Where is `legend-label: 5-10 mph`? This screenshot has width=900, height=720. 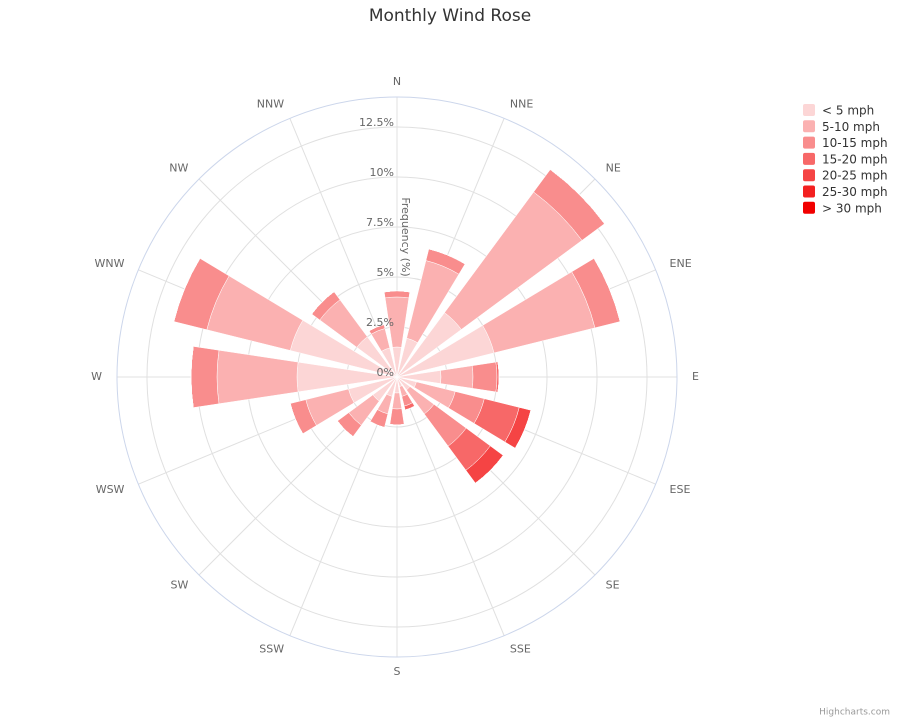
legend-label: 5-10 mph is located at coordinates (851, 127).